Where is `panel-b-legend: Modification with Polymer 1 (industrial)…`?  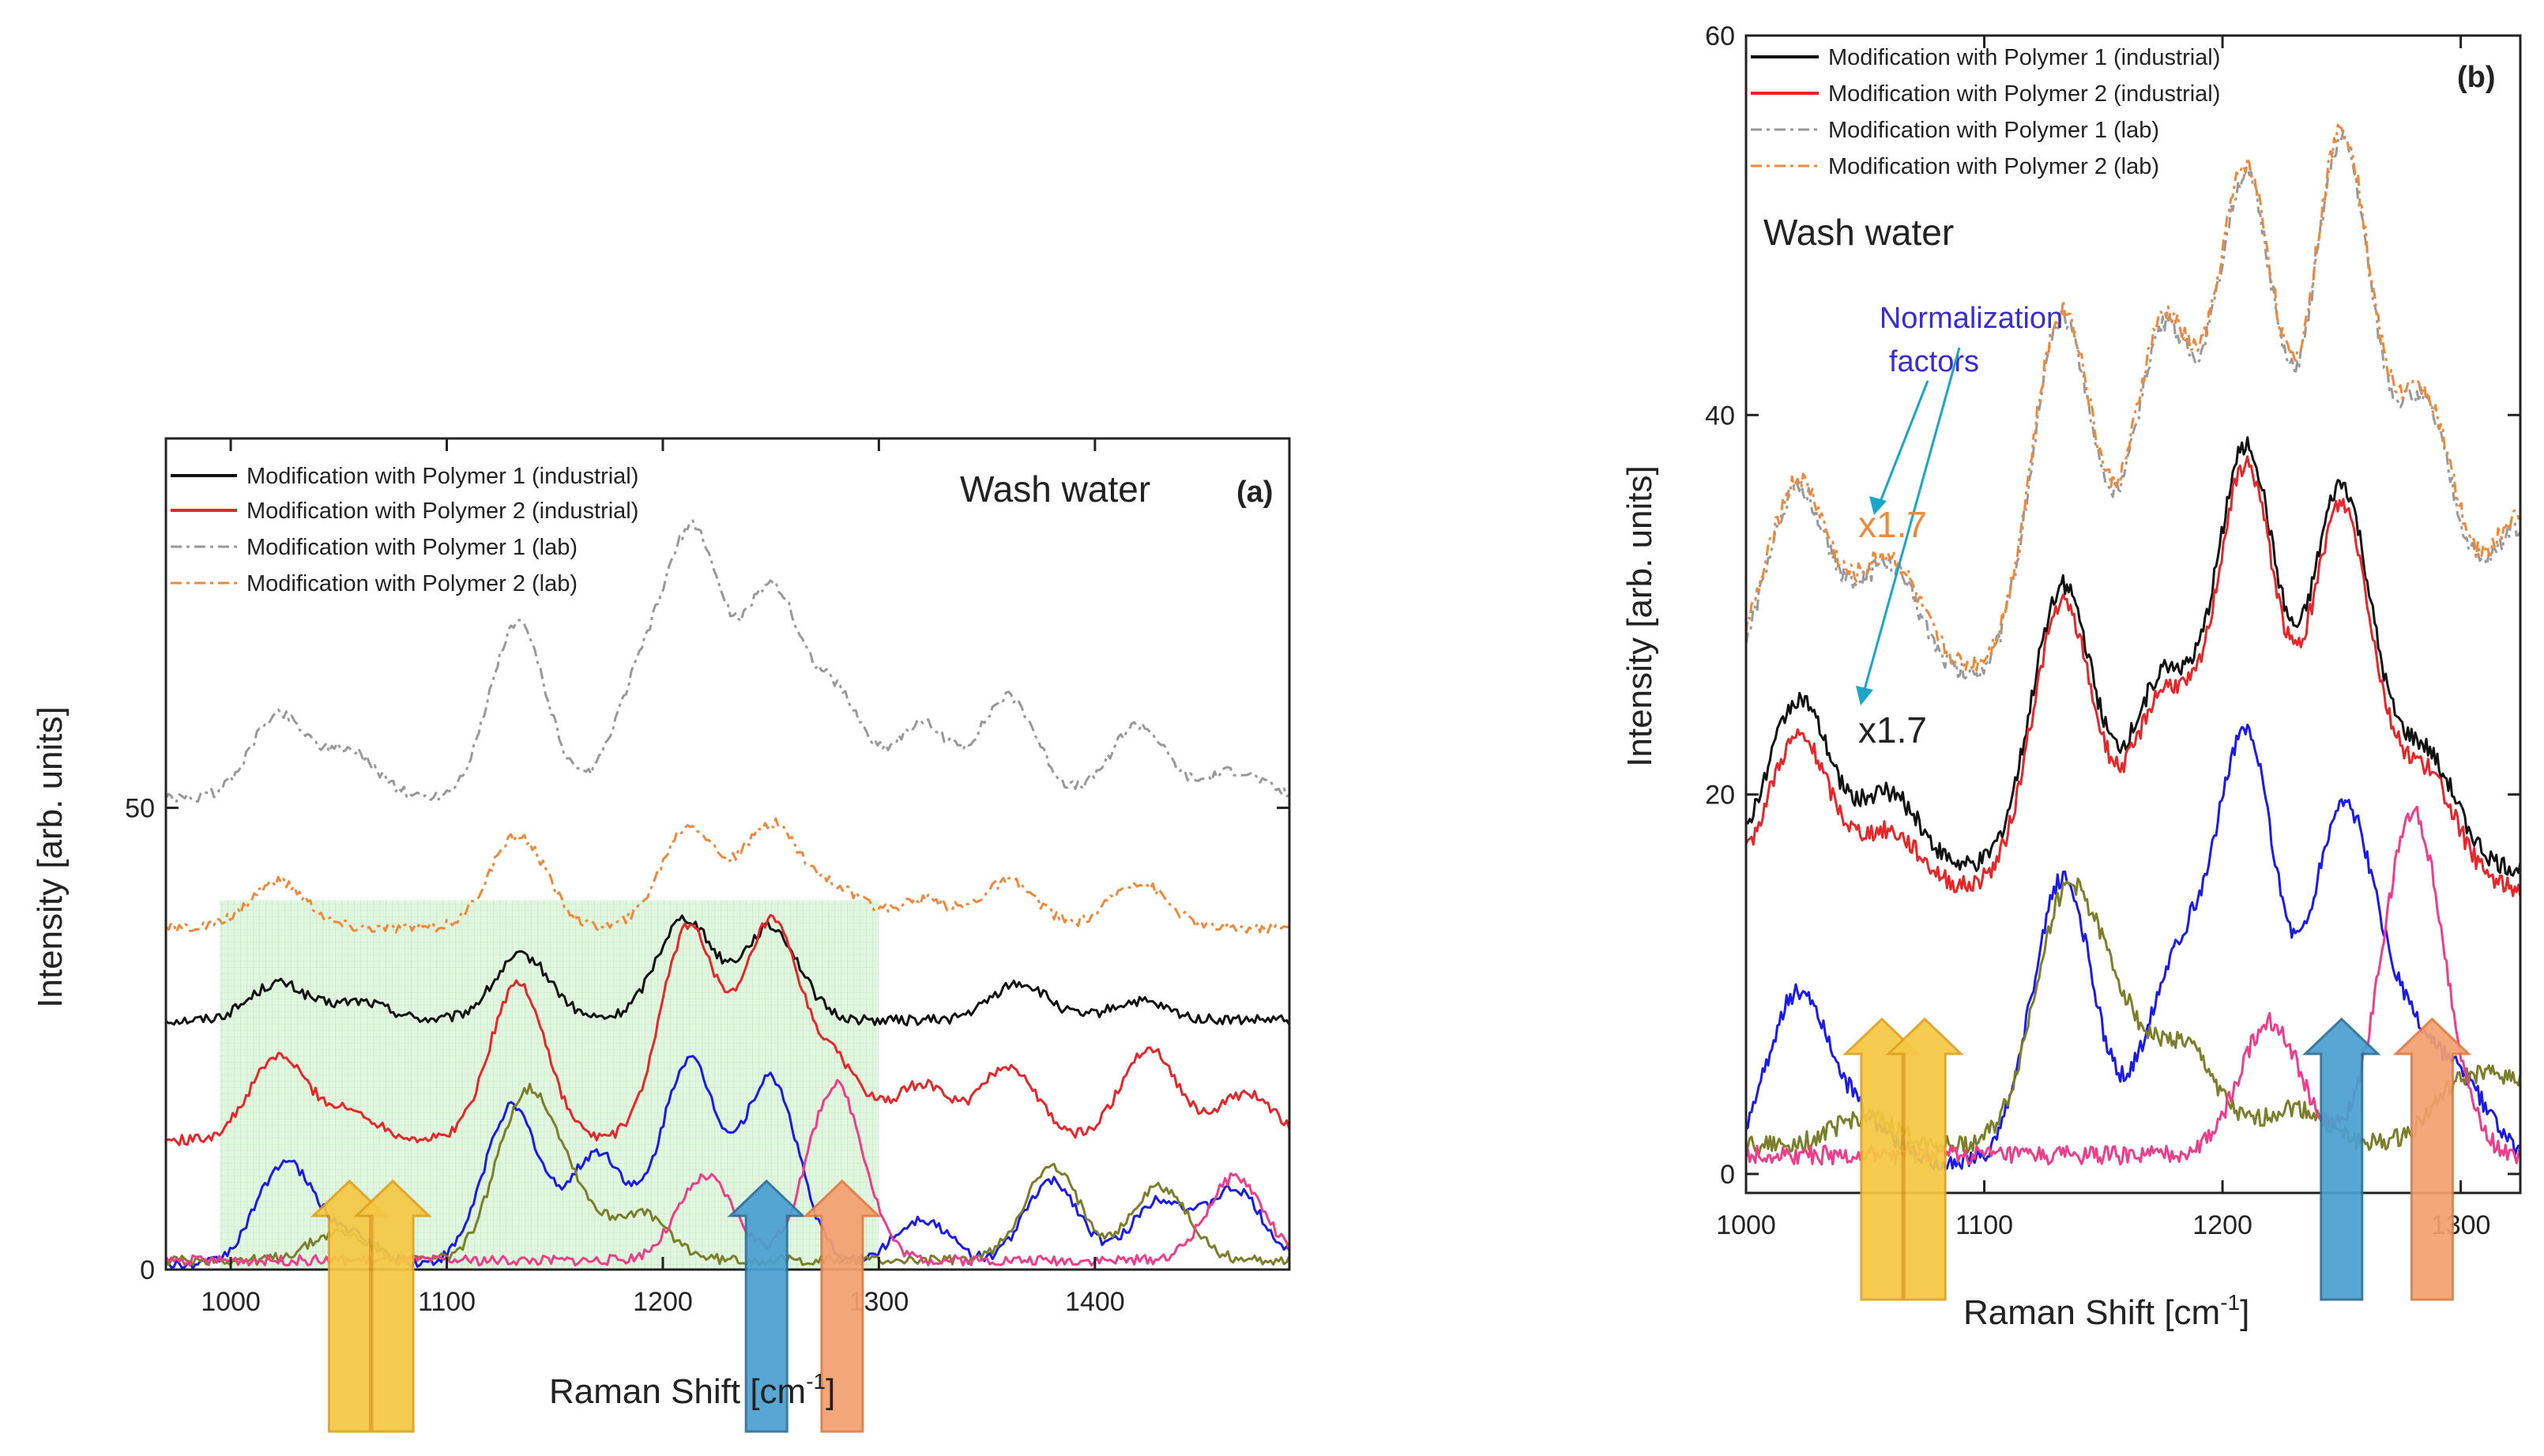
panel-b-legend: Modification with Polymer 1 (industrial)… is located at coordinates (1986, 112).